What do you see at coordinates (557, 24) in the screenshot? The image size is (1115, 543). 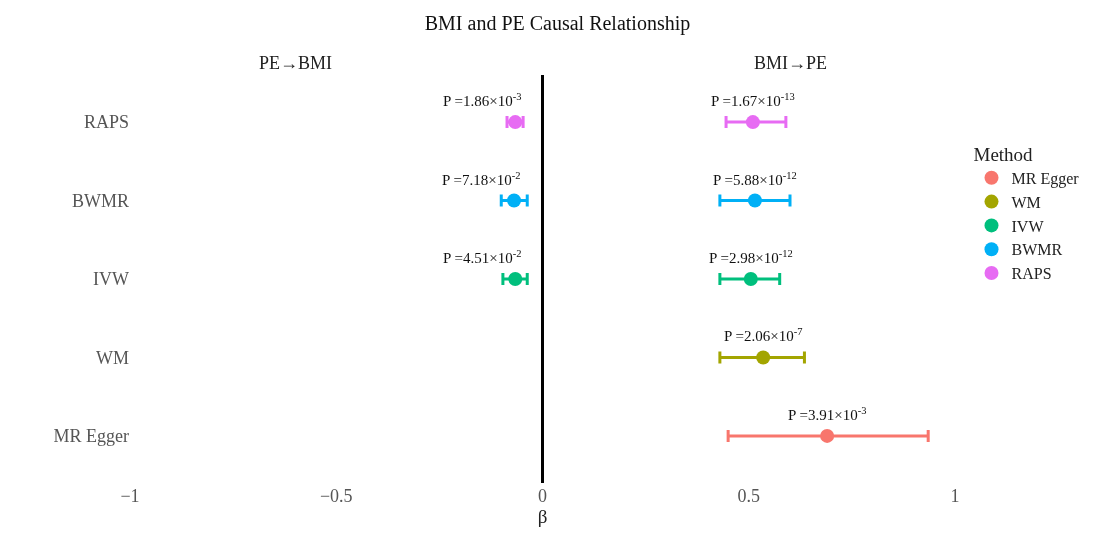 I see `chart-title: BMI and PE Causal Relationship` at bounding box center [557, 24].